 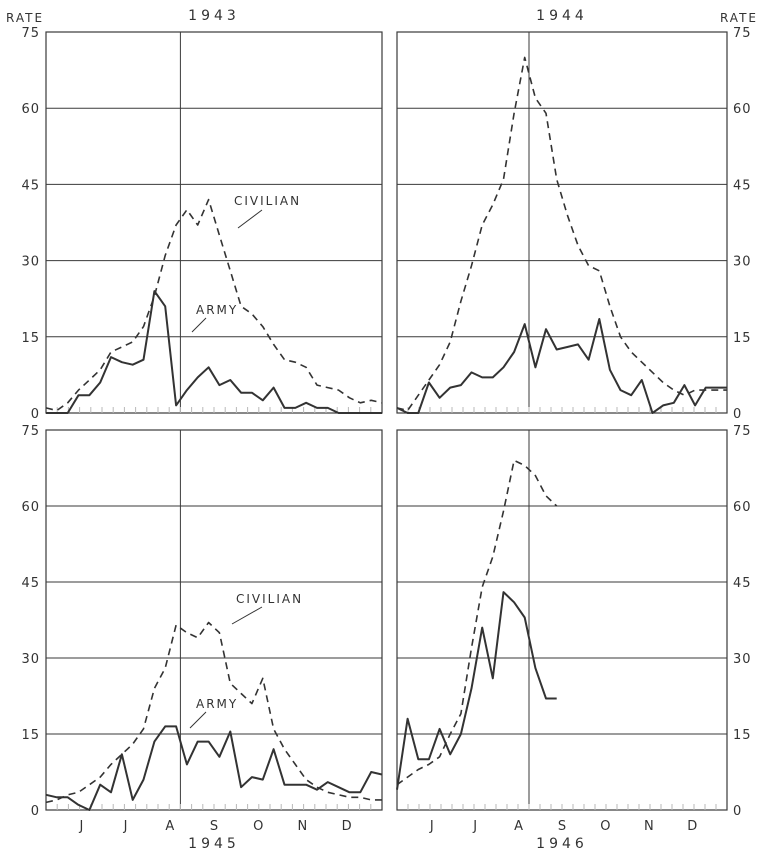 What do you see at coordinates (214, 844) in the screenshot?
I see `panel-year-title: 1945` at bounding box center [214, 844].